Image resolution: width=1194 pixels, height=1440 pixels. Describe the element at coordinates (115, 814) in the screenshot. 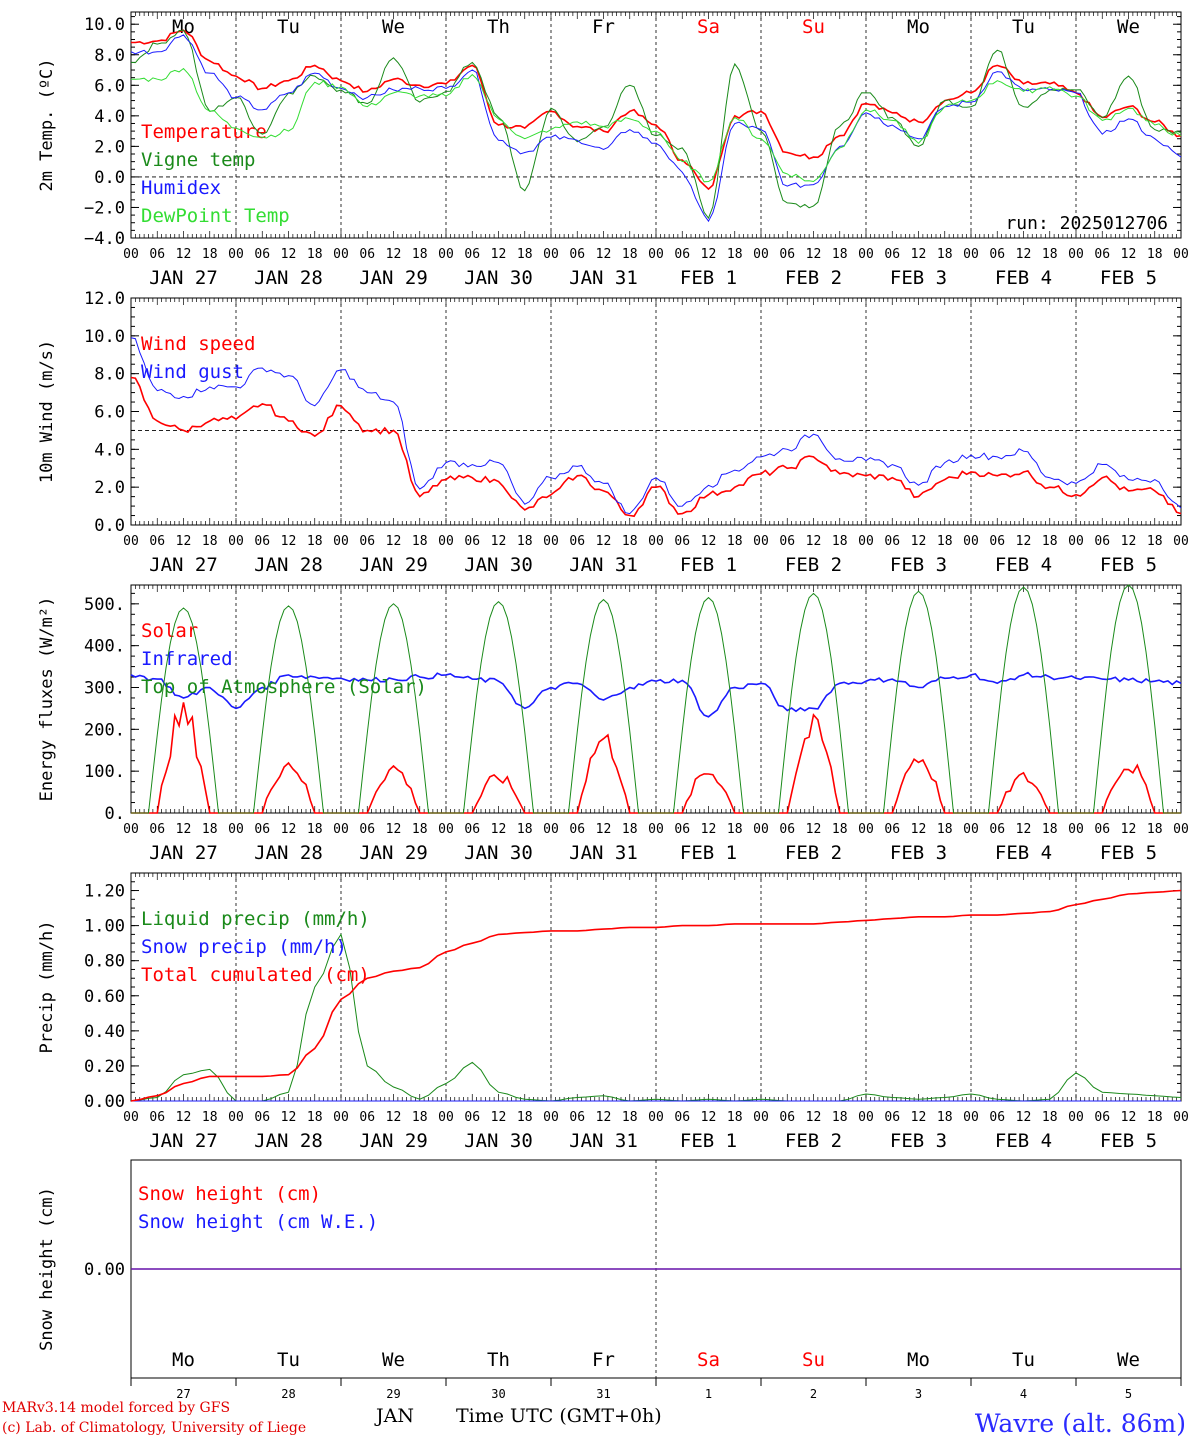

I see `y-tick-label: 0.` at that location.